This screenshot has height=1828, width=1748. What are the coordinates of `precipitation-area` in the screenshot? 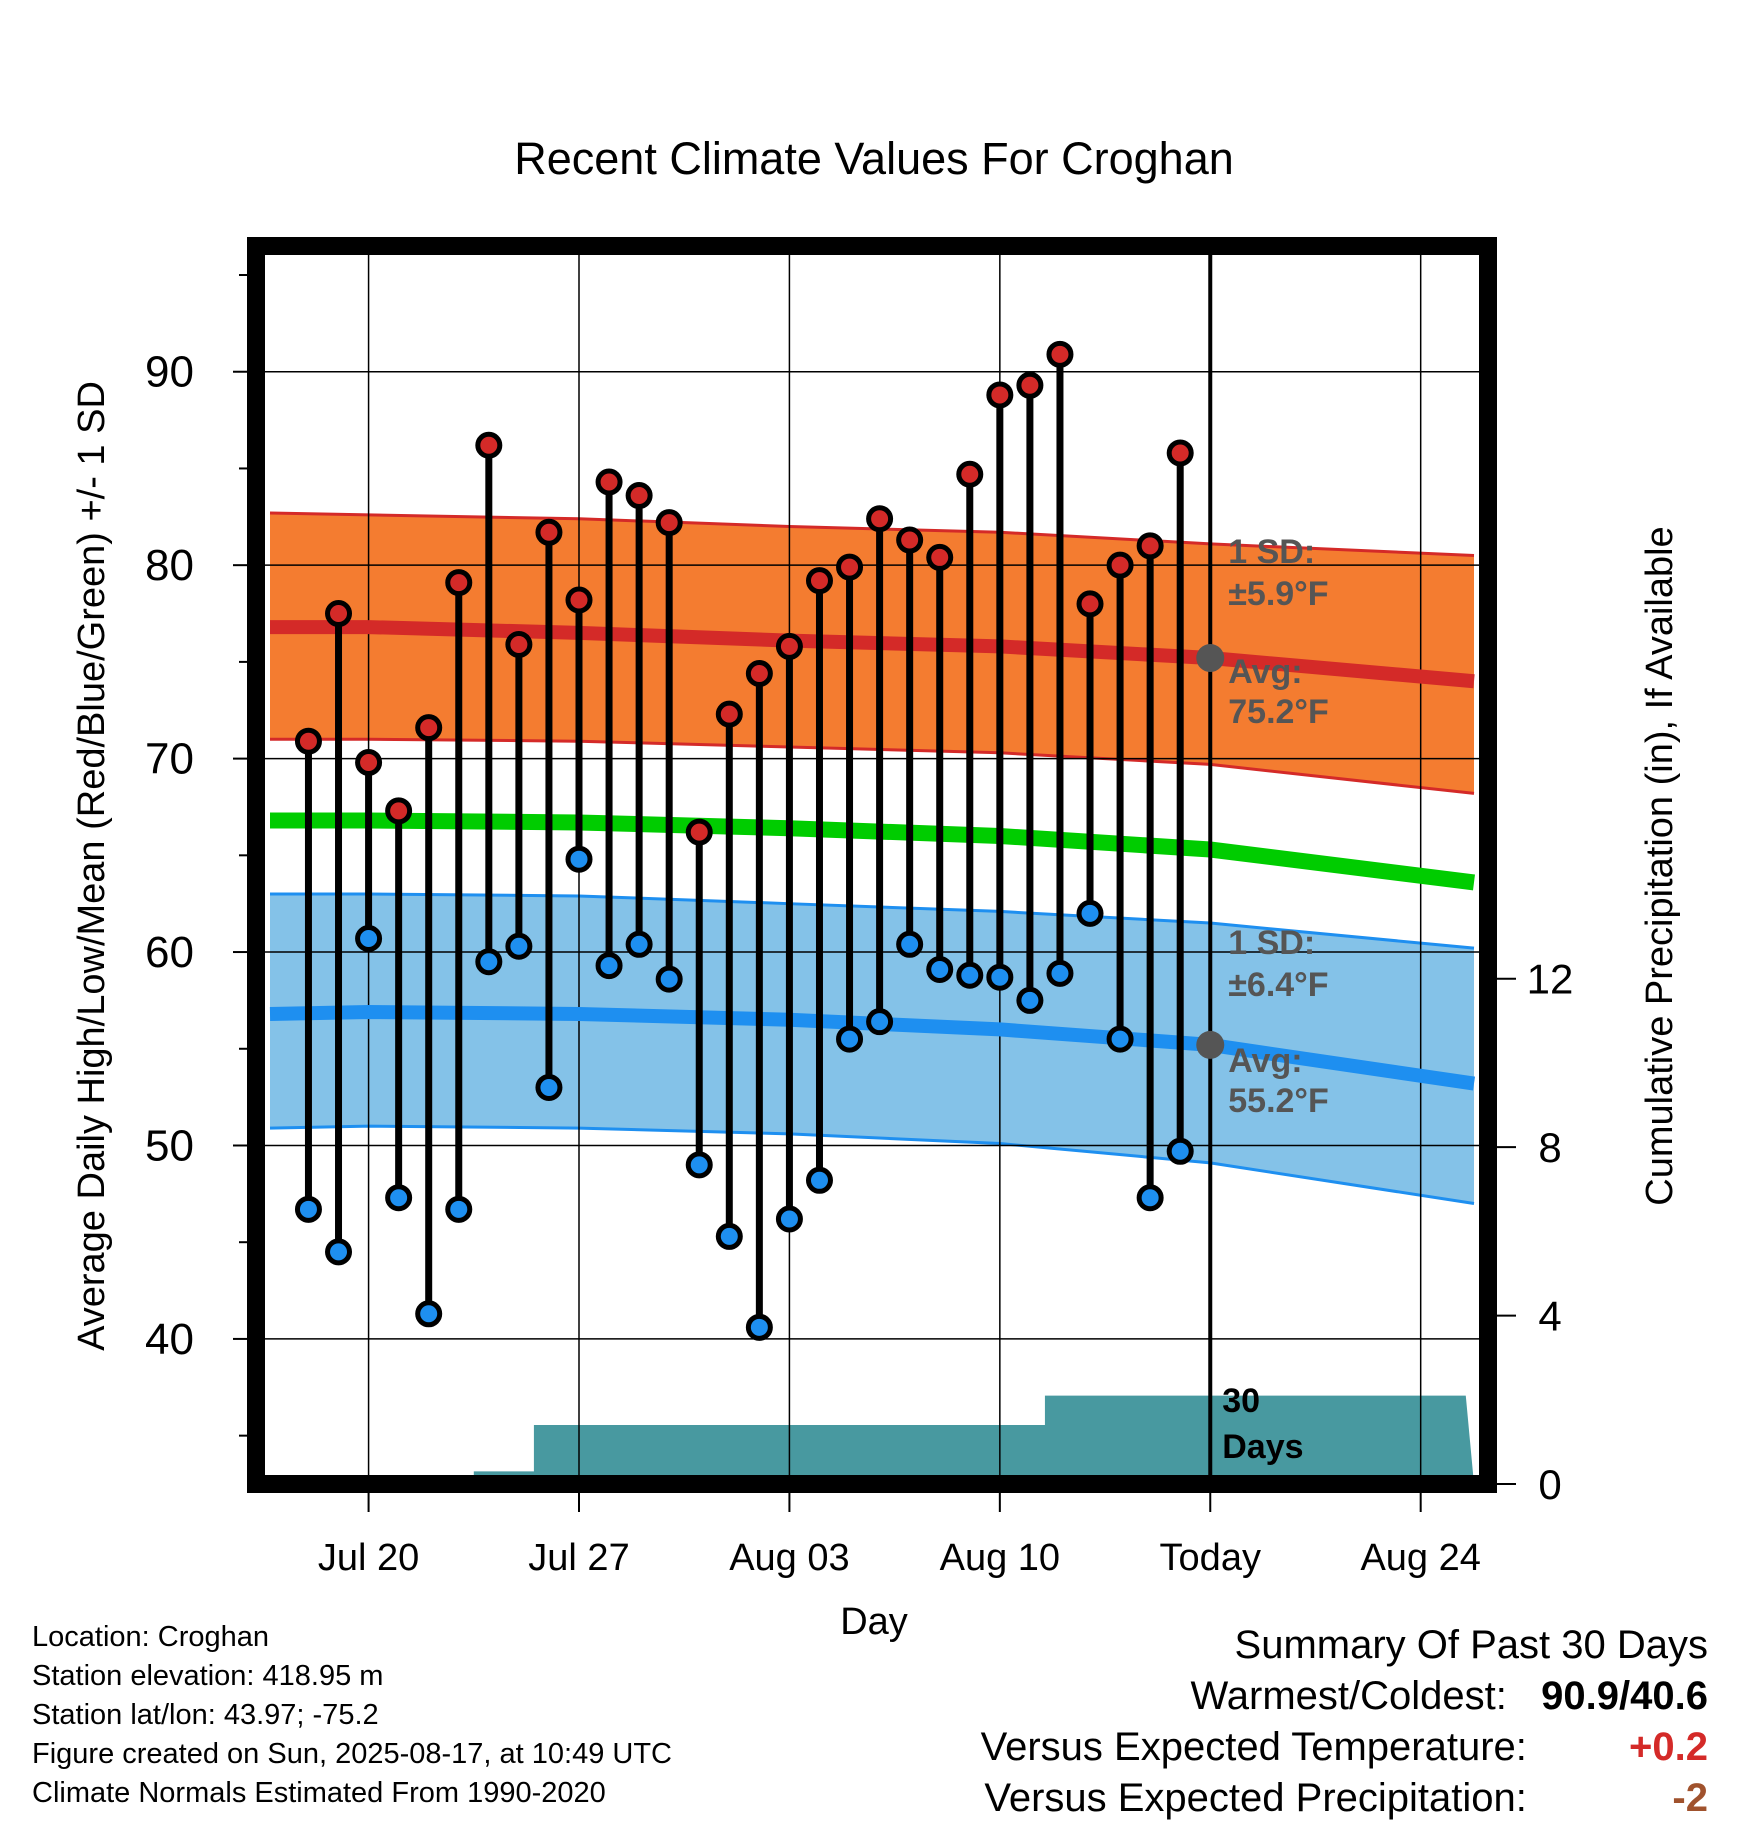 It's located at (872, 1439).